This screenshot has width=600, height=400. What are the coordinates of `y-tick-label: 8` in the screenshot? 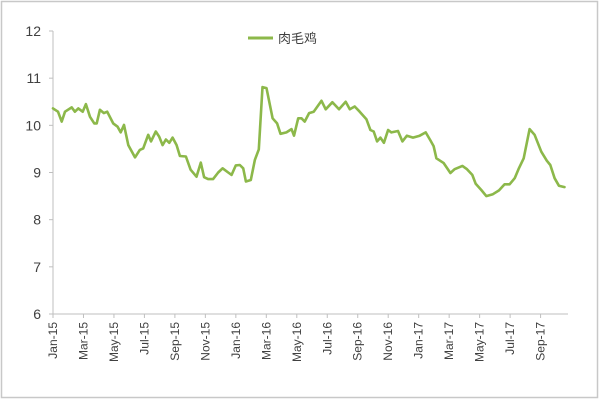 It's located at (37, 220).